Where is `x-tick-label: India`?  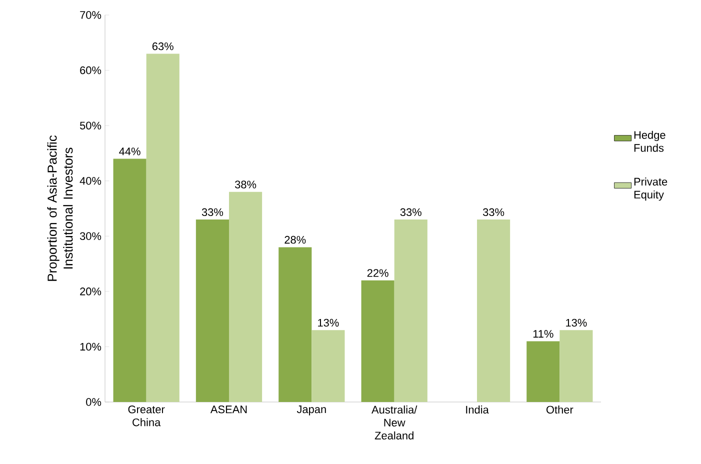 x-tick-label: India is located at coordinates (477, 410).